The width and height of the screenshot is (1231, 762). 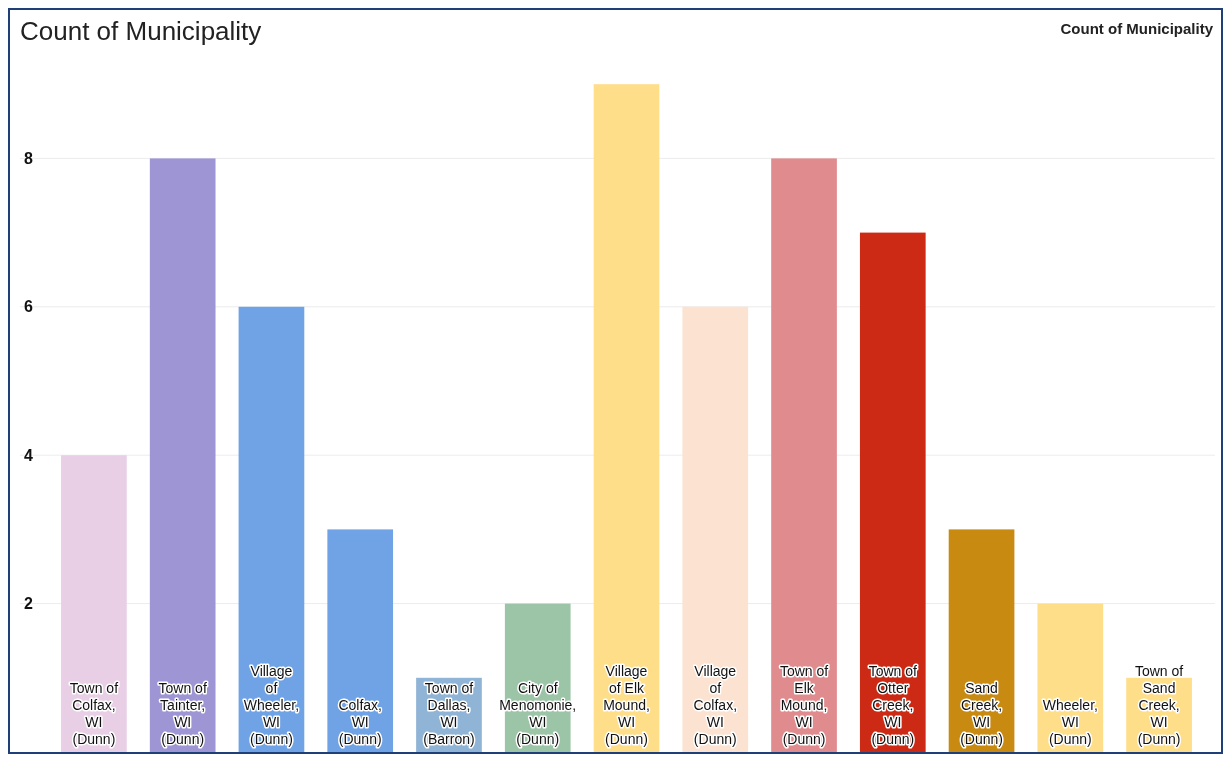 I want to click on x-tick-label: Town of Otter Creek, WI (Dunn), so click(x=893, y=705).